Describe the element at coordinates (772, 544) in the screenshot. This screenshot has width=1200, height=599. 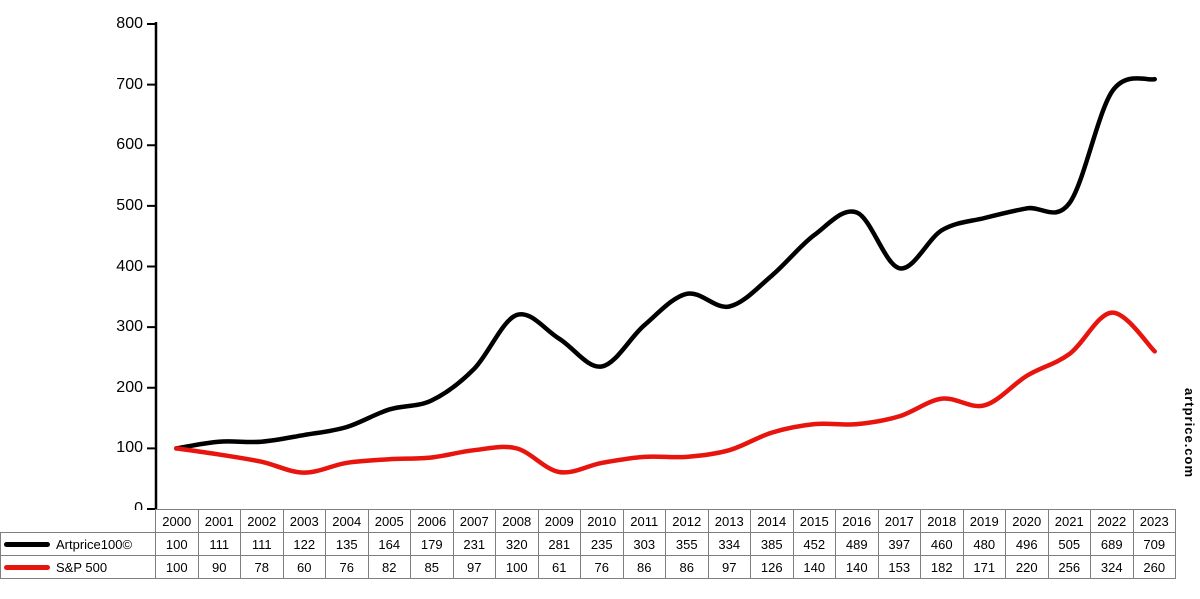
I see `value-cell: 385` at that location.